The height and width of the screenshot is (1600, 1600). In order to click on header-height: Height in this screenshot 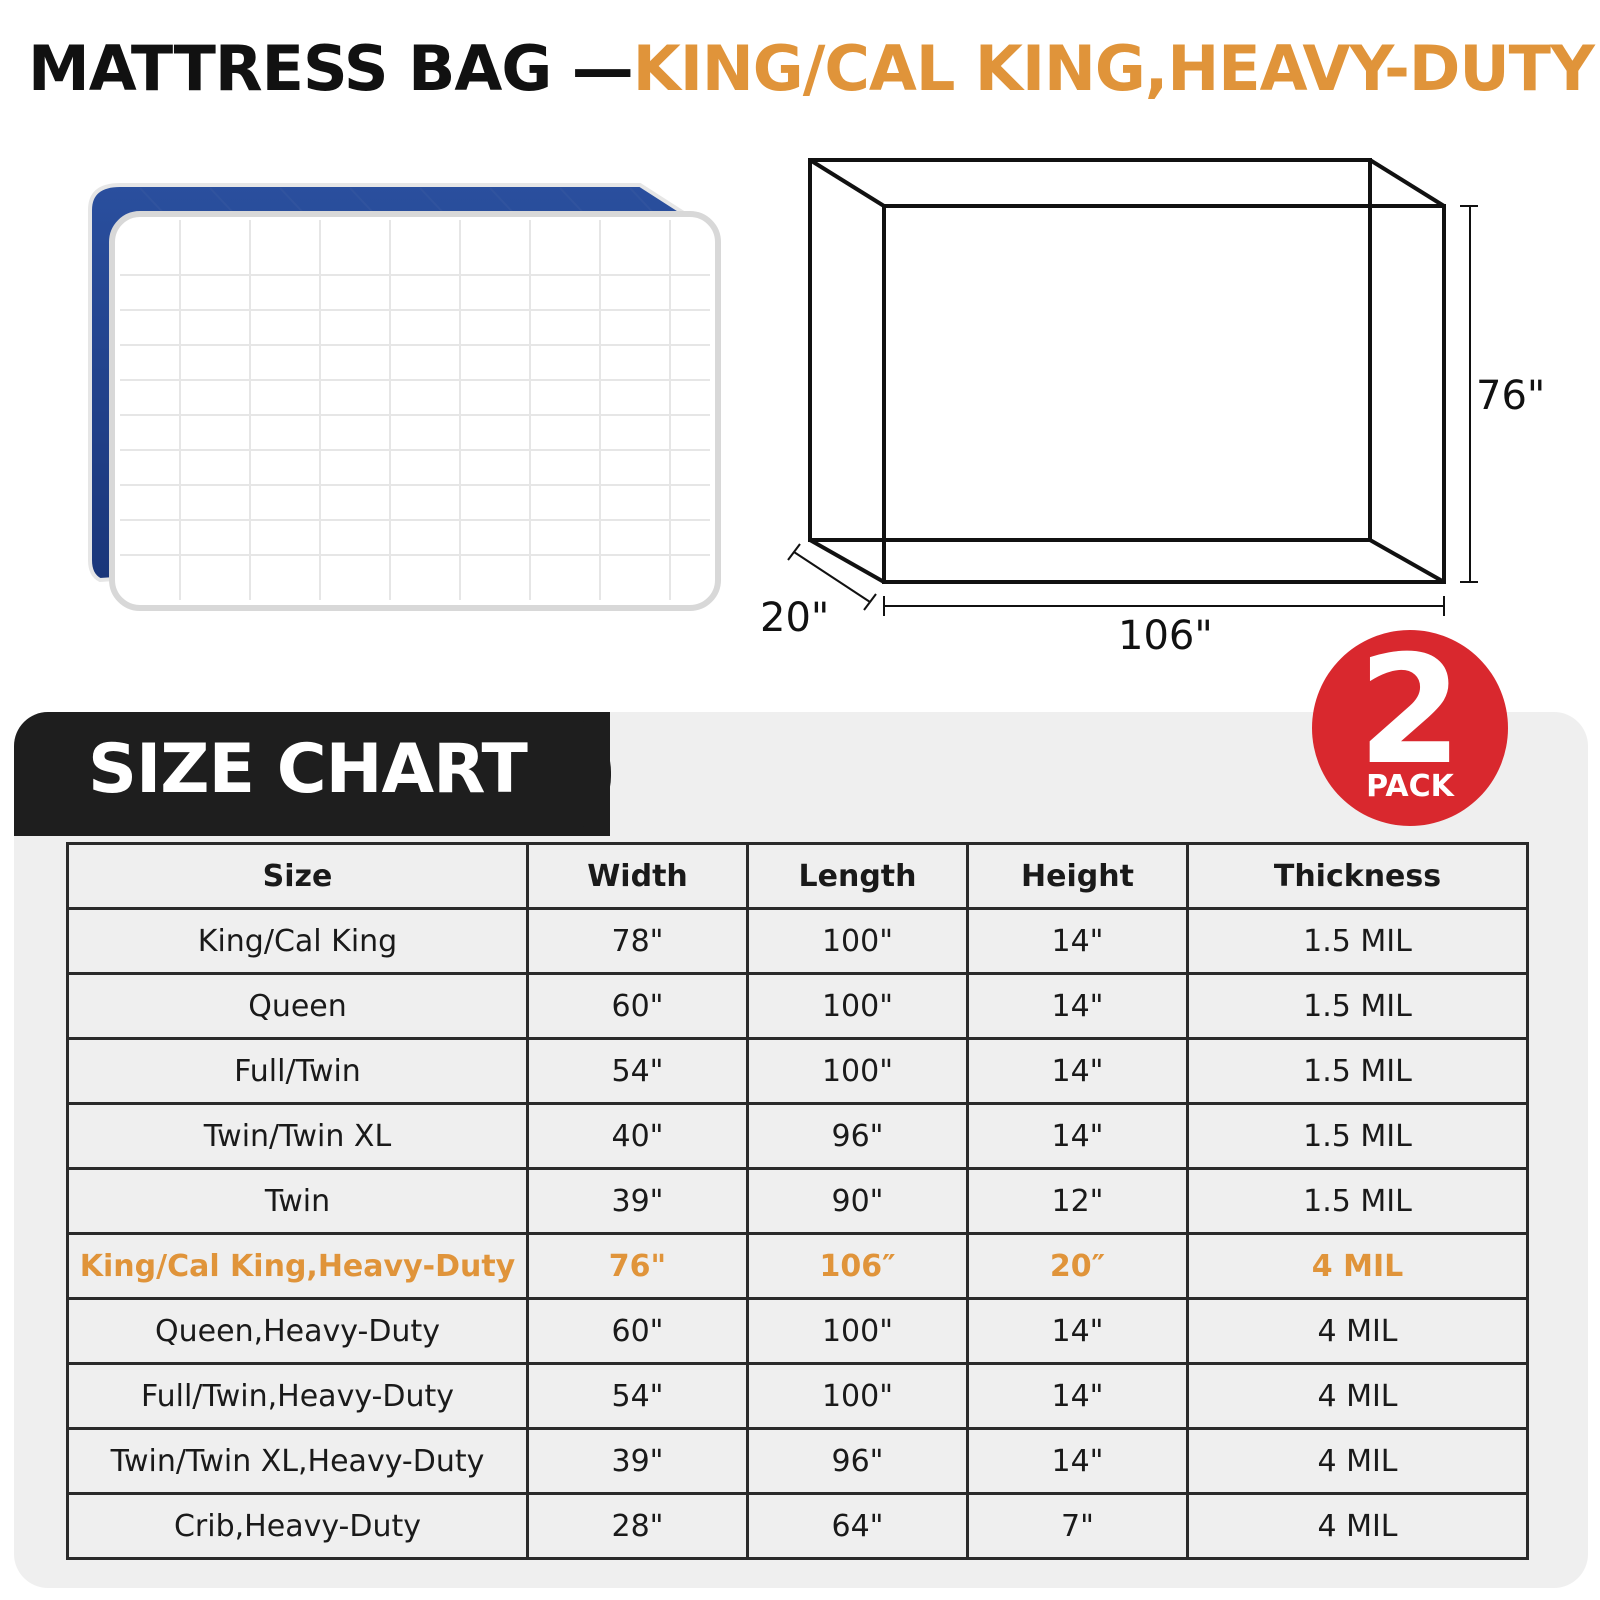, I will do `click(1077, 876)`.